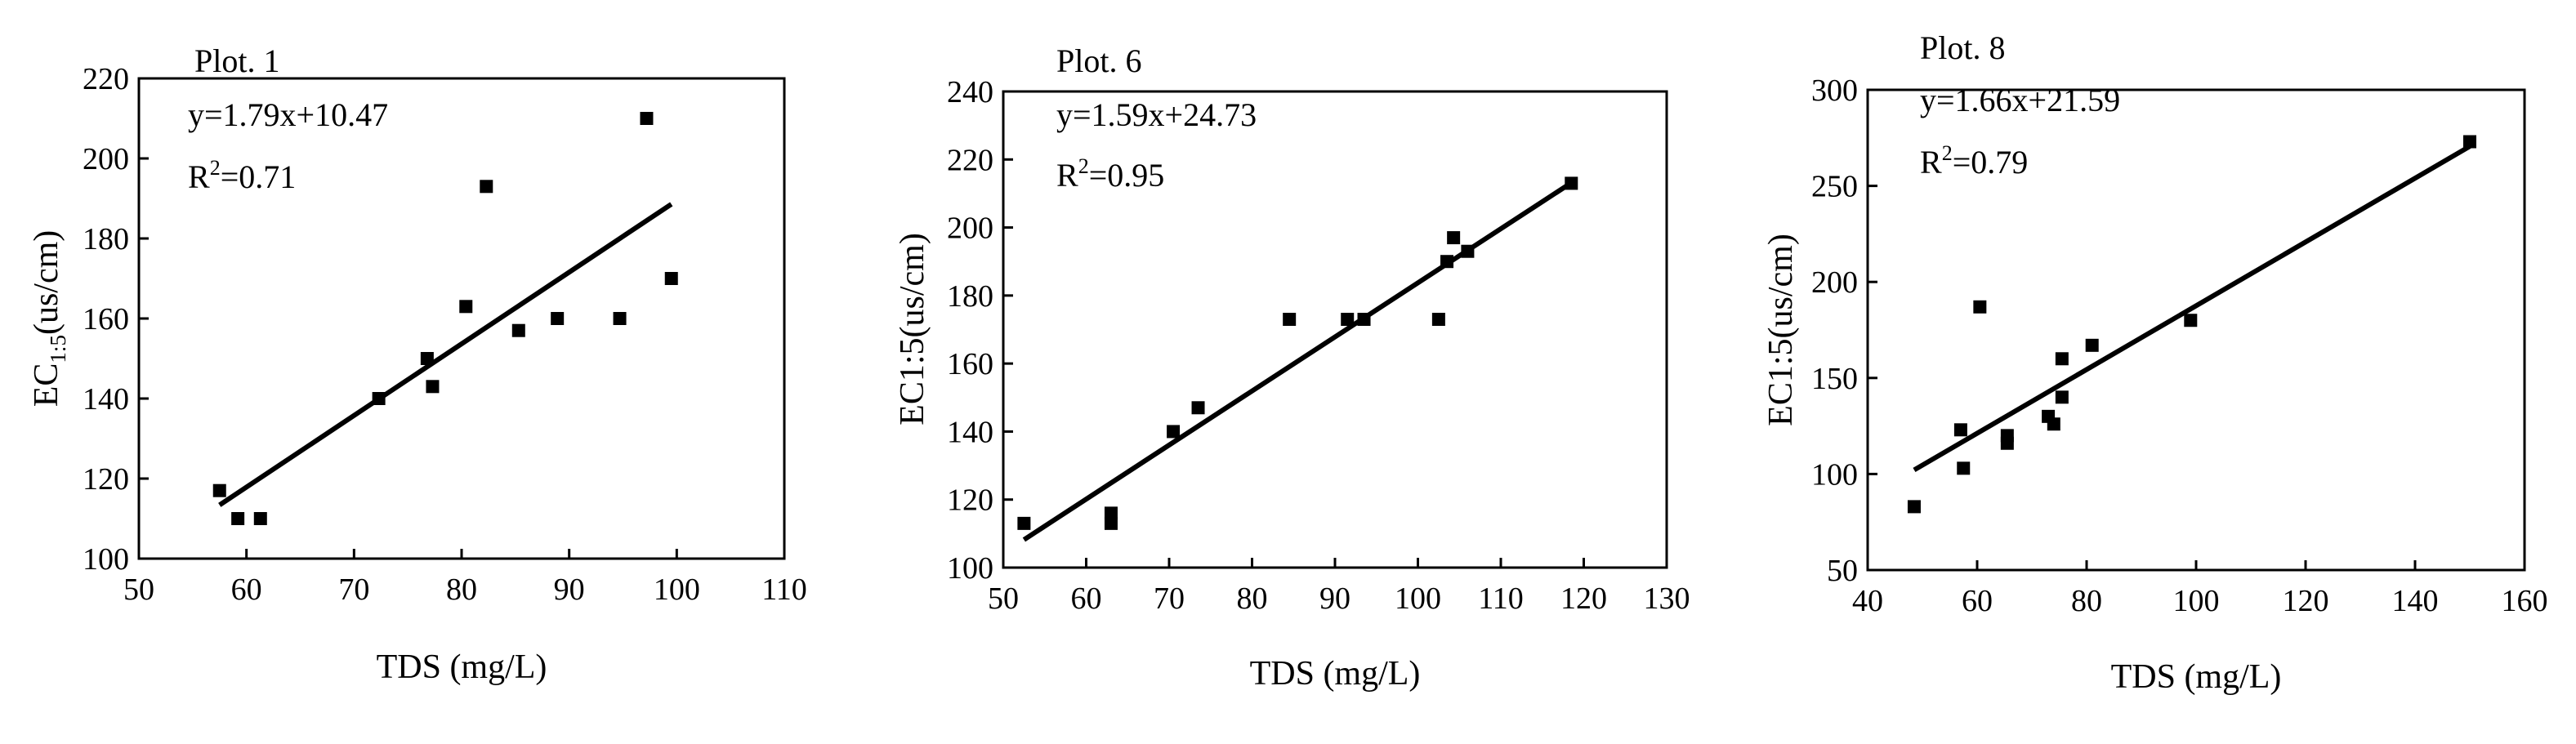  I want to click on r-squared: R2=0.95, so click(1110, 174).